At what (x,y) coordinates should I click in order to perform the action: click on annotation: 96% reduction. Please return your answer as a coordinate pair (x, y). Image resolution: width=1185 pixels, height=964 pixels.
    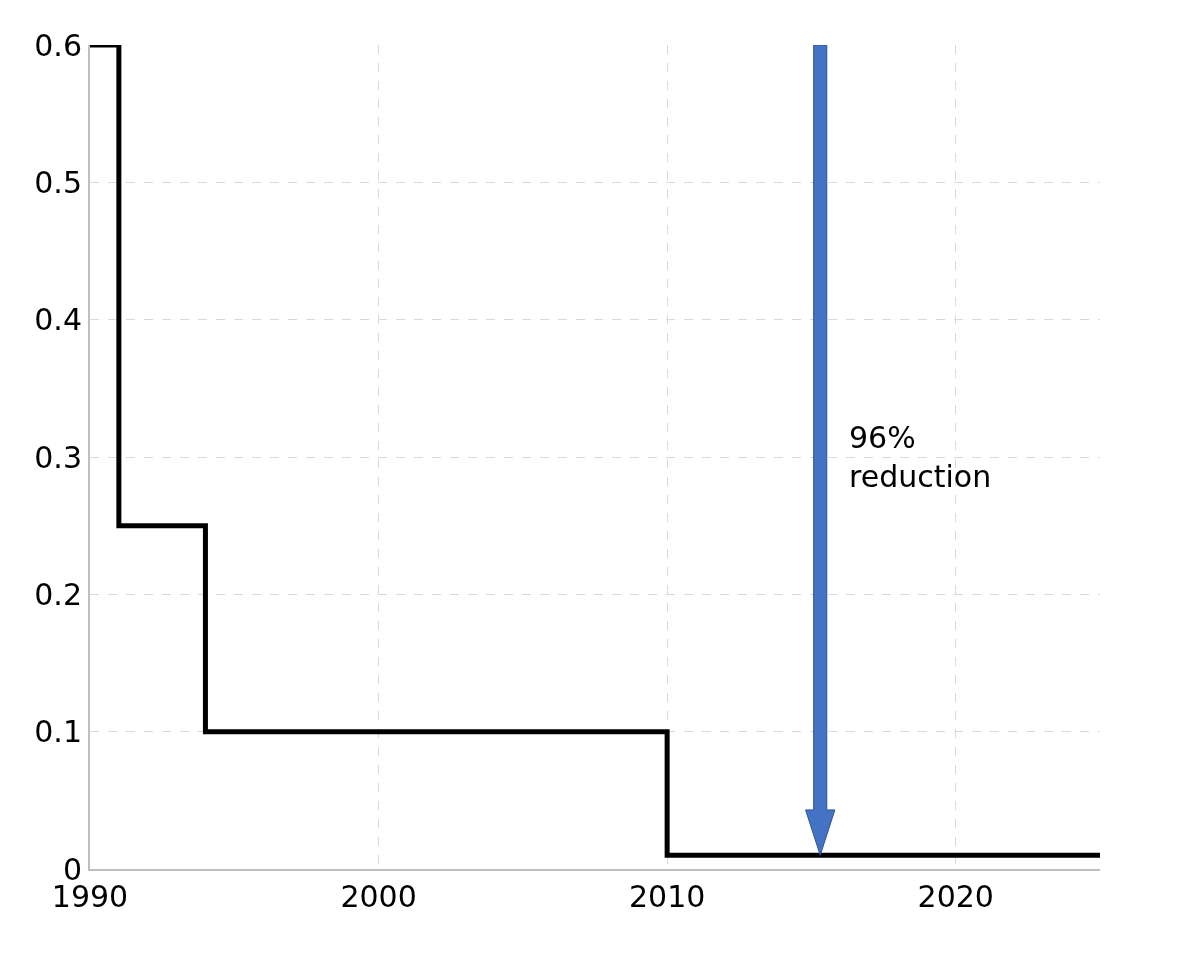
    Looking at the image, I should click on (920, 457).